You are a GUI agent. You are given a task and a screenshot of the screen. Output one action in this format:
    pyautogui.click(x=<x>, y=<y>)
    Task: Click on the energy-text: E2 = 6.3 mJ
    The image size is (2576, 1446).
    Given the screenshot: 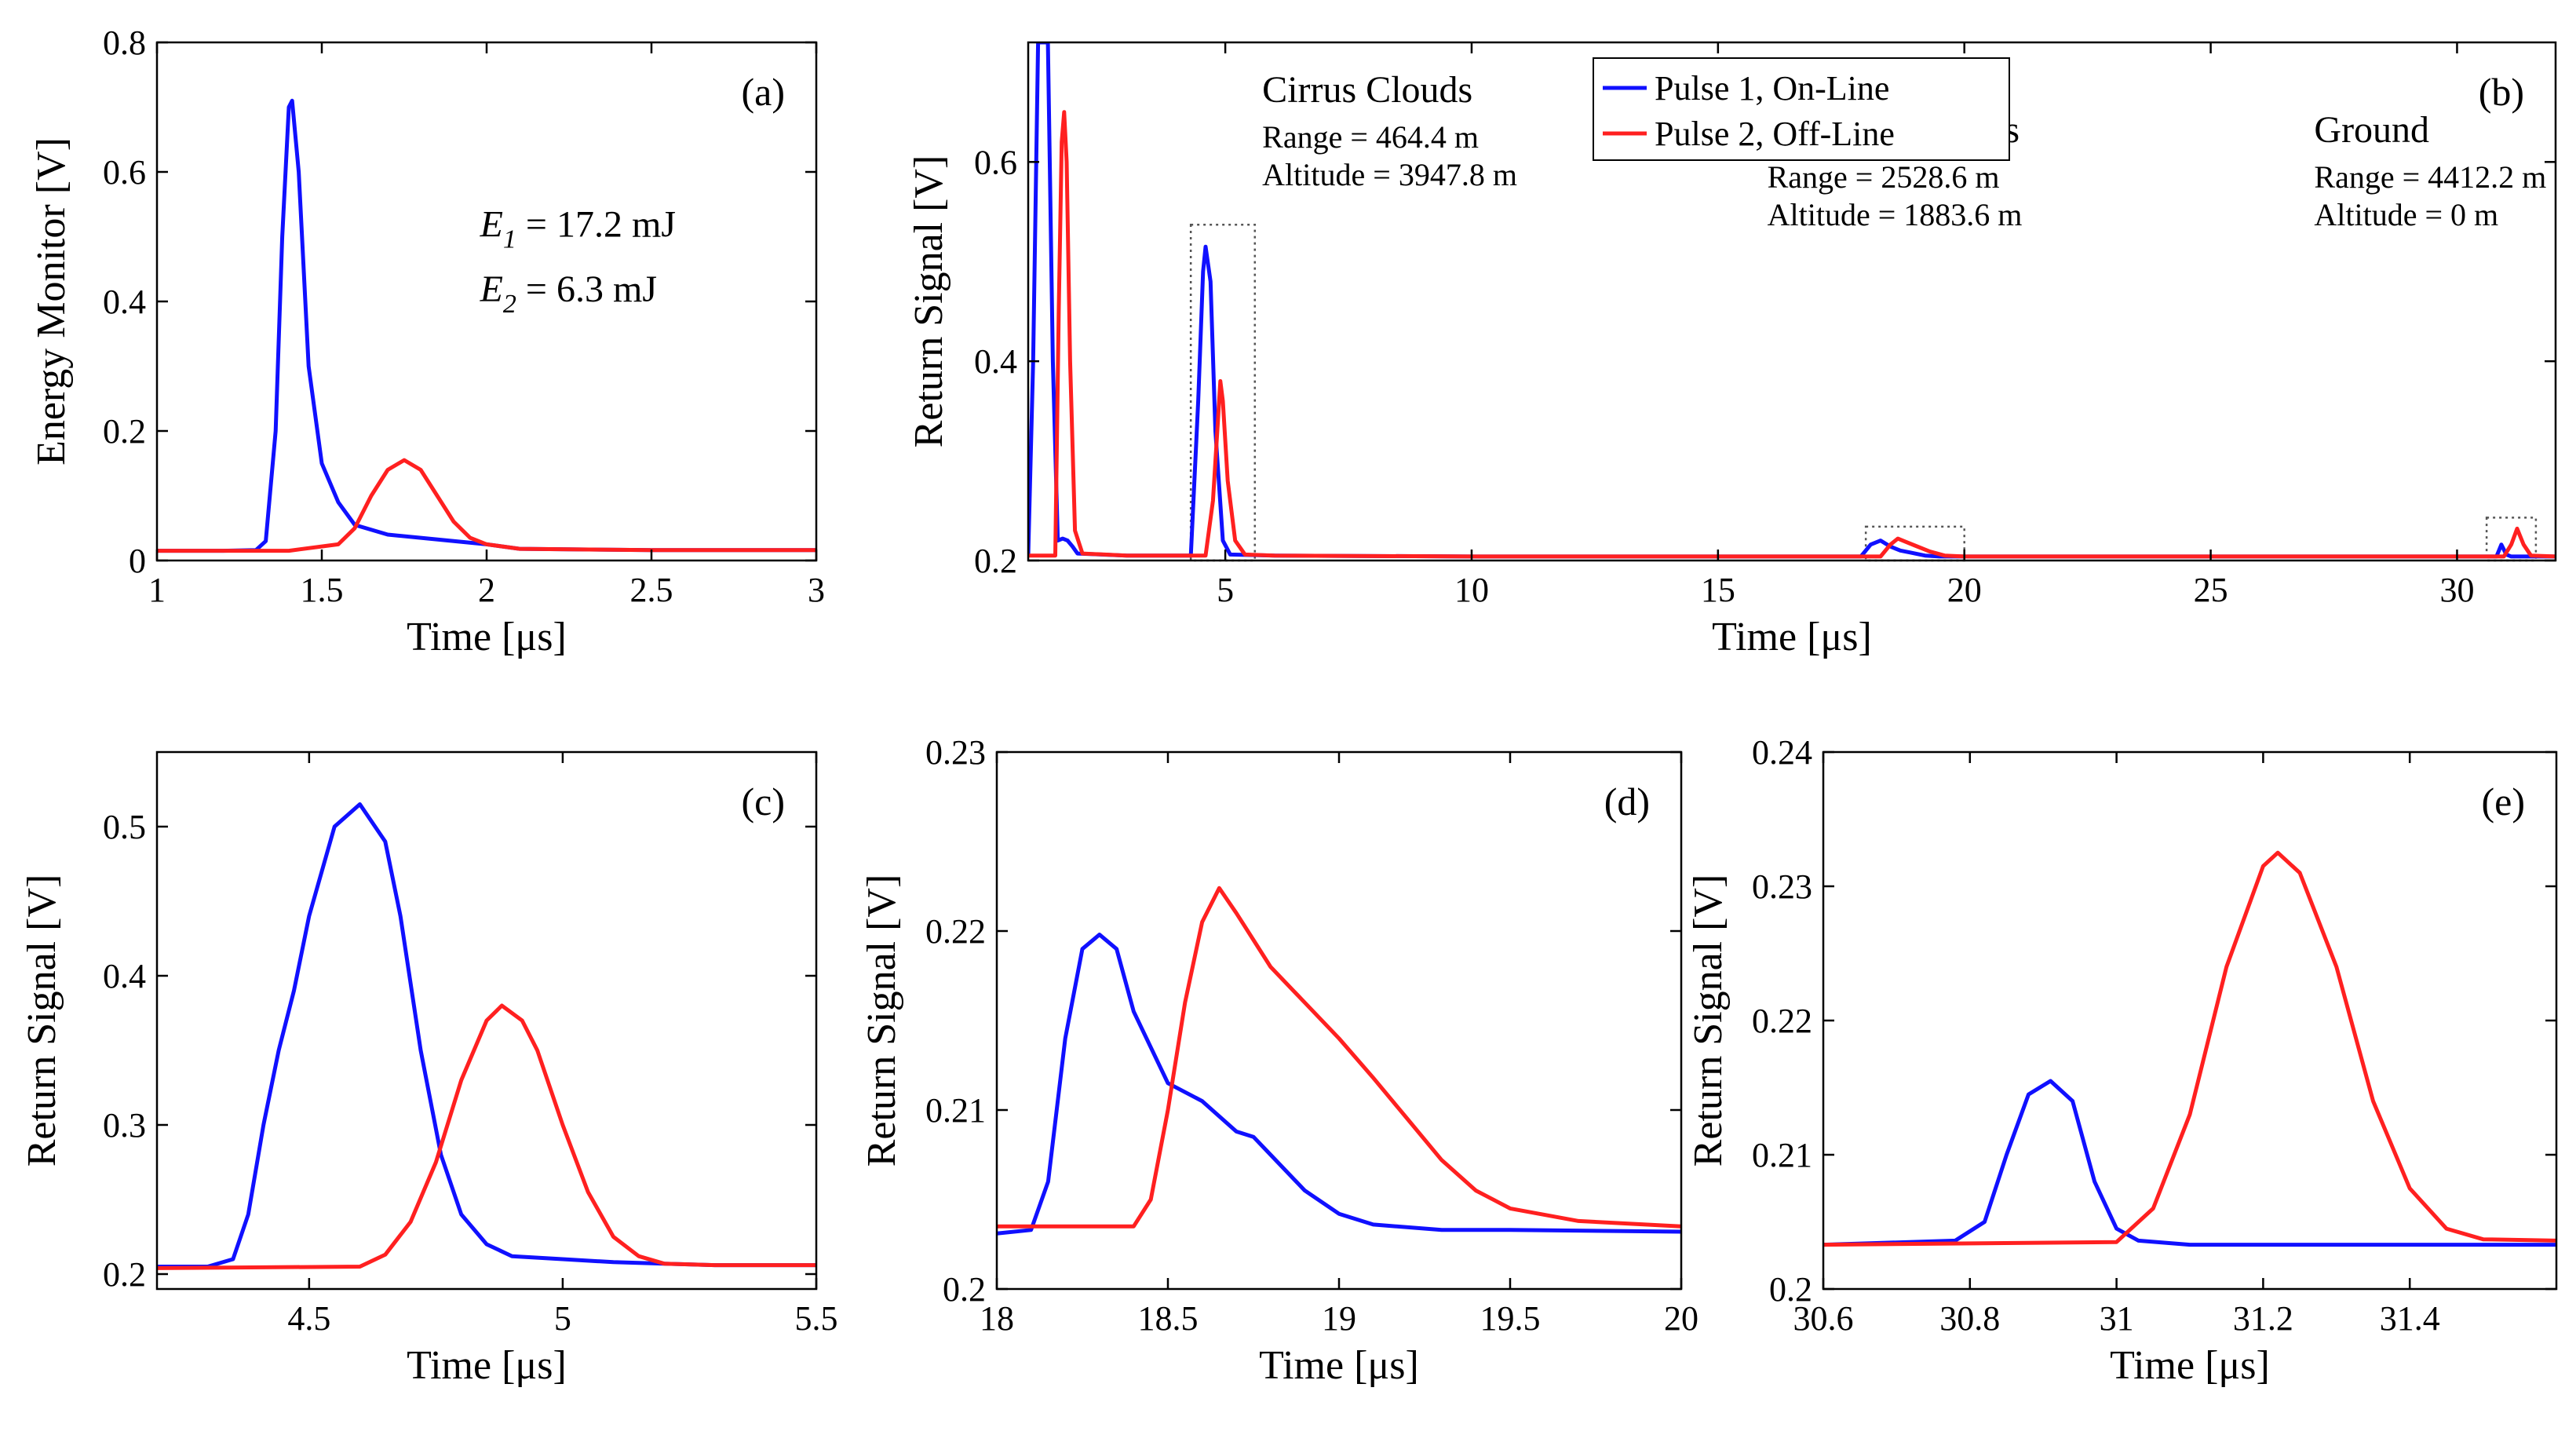 What is the action you would take?
    pyautogui.click(x=568, y=293)
    